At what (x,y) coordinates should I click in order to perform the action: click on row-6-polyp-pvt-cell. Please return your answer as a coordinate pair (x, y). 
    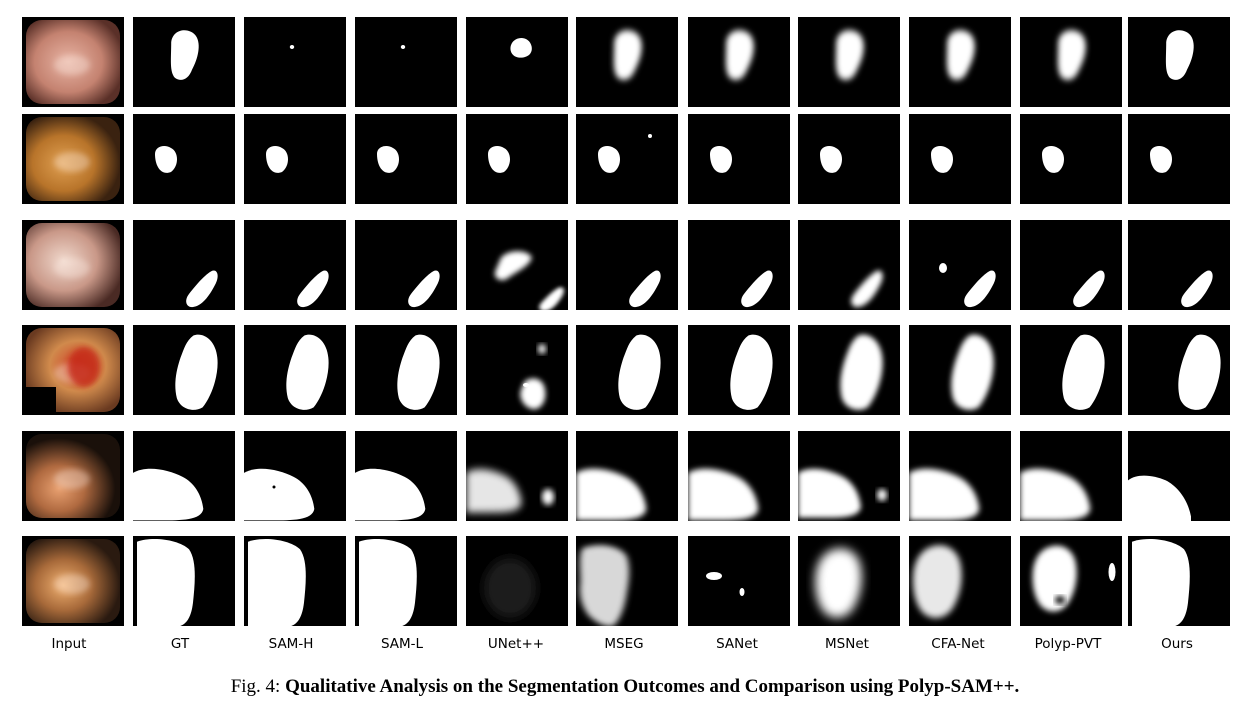
    Looking at the image, I should click on (1071, 581).